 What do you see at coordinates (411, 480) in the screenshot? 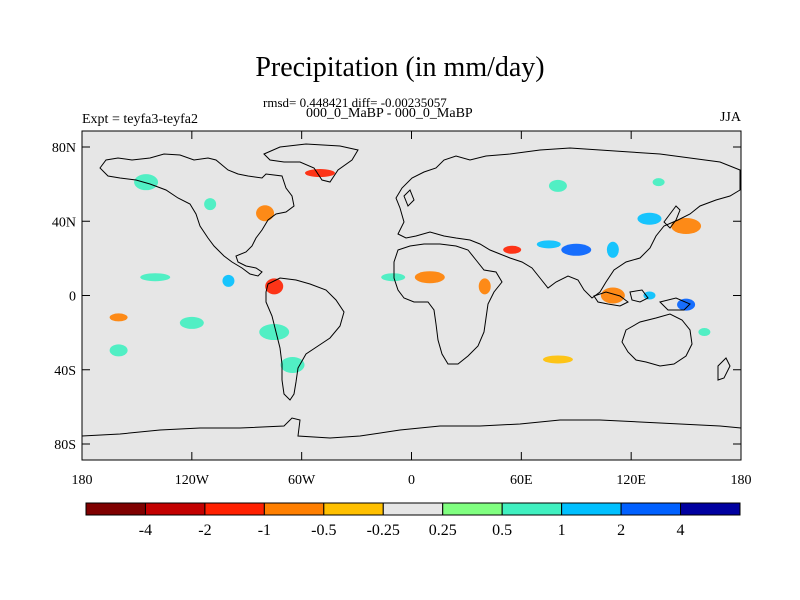
I see `x-tick-label: 0` at bounding box center [411, 480].